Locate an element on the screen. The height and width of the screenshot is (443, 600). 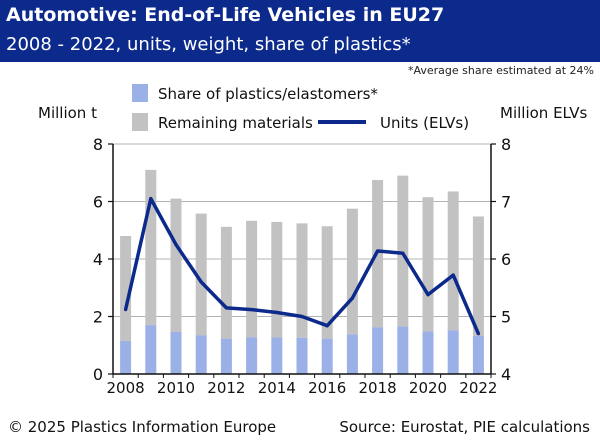
y-tick-label-right: 5 is located at coordinates (506, 317).